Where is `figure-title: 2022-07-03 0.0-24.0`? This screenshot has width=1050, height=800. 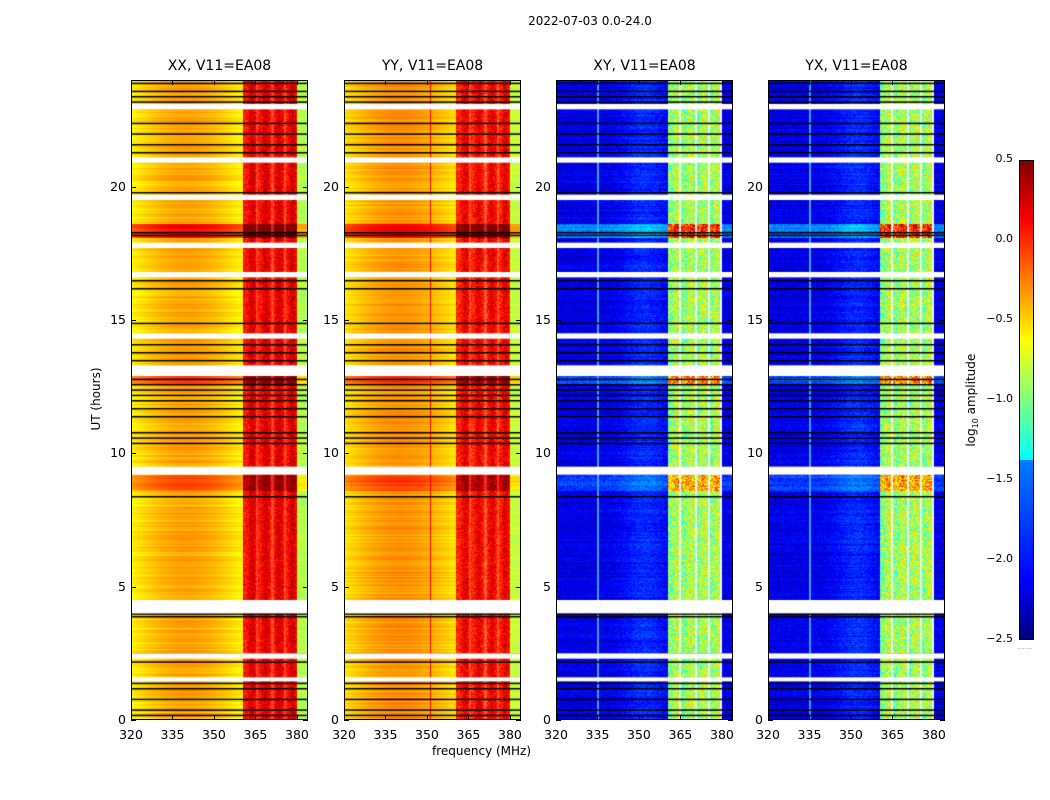
figure-title: 2022-07-03 0.0-24.0 is located at coordinates (590, 21).